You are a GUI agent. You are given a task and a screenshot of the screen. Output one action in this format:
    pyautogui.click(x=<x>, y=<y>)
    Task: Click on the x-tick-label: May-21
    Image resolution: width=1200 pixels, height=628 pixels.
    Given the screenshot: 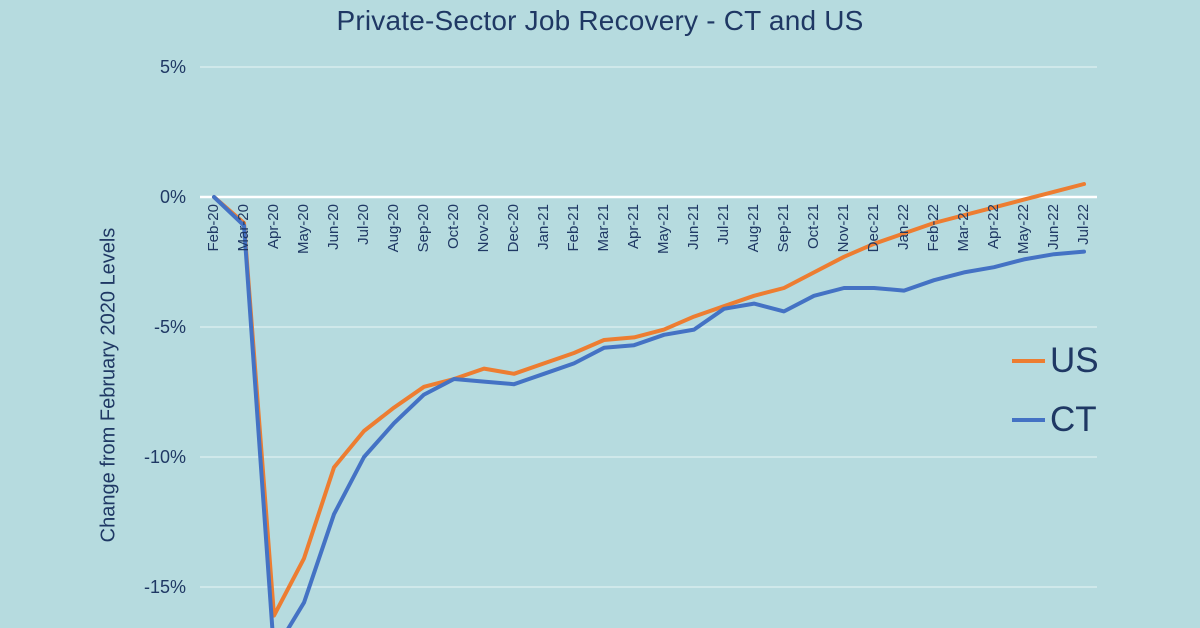 What is the action you would take?
    pyautogui.click(x=663, y=229)
    